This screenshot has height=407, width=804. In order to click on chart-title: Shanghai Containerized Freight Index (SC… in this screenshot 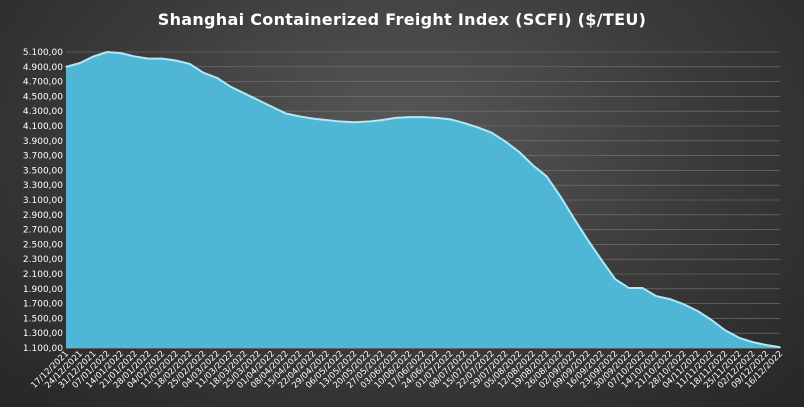, I will do `click(402, 19)`.